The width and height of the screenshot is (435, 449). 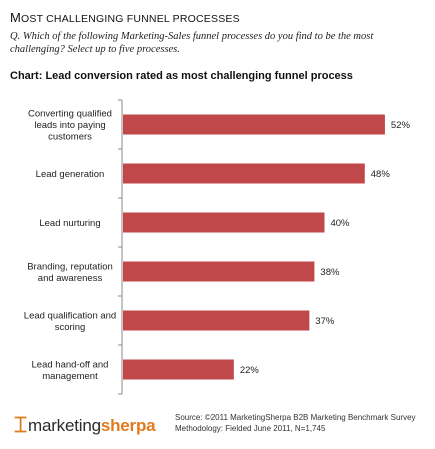 I want to click on logo-word-marketing: marketing, so click(x=64, y=425).